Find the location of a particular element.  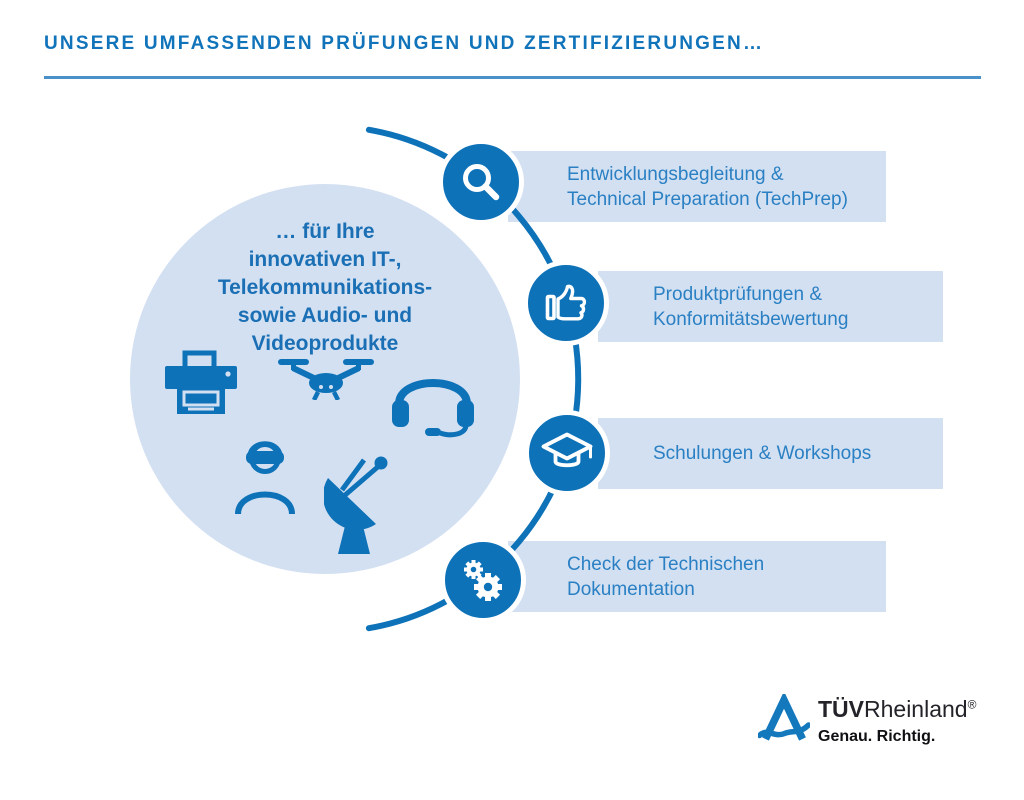

tuv-rheinland-logo: TÜVRheinland® Genau. Richtig. is located at coordinates (883, 726).